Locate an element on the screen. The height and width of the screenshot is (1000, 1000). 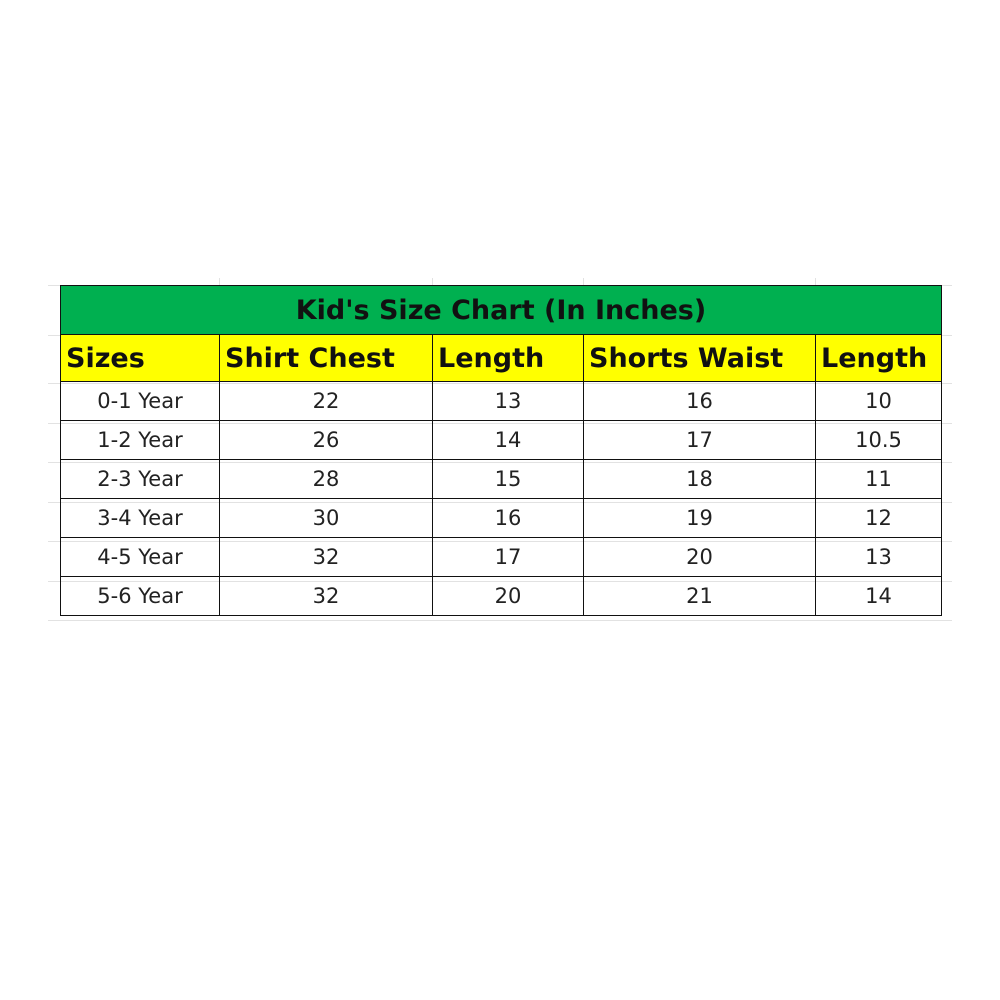
measurement-cell: 28 is located at coordinates (326, 479).